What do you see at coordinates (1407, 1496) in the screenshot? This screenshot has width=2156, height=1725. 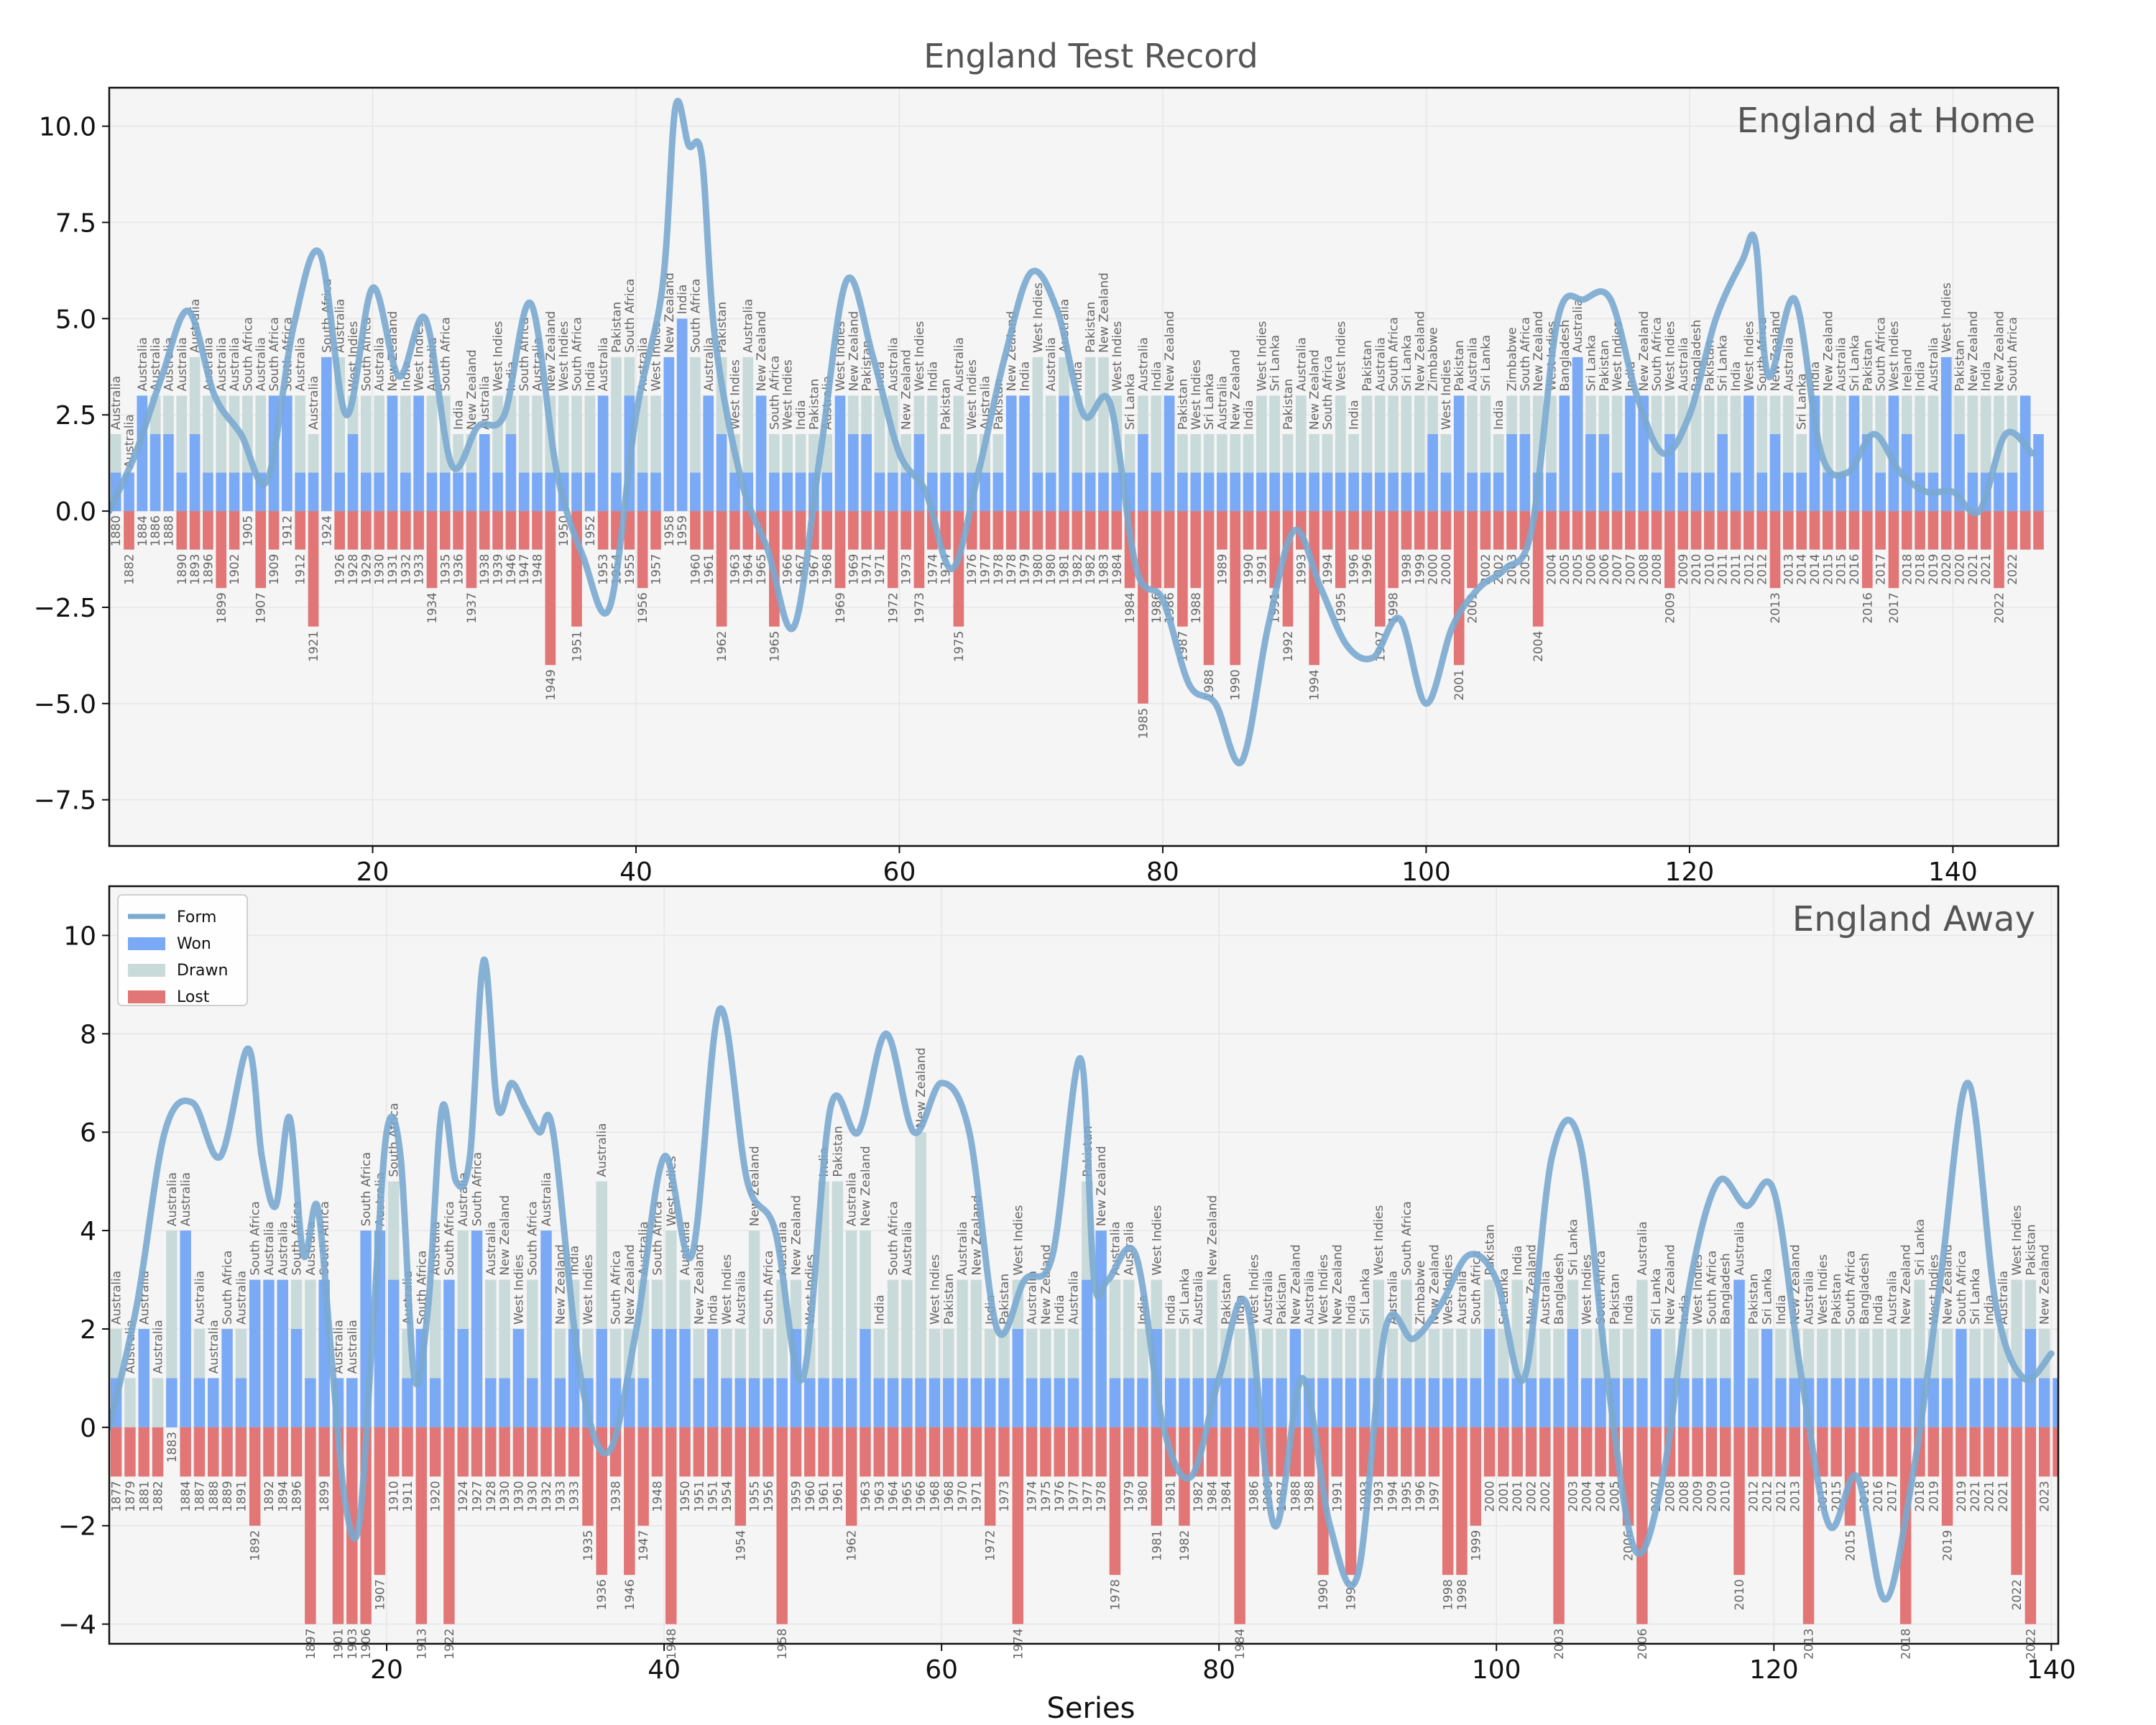 I see `bar-label-year: 1995` at bounding box center [1407, 1496].